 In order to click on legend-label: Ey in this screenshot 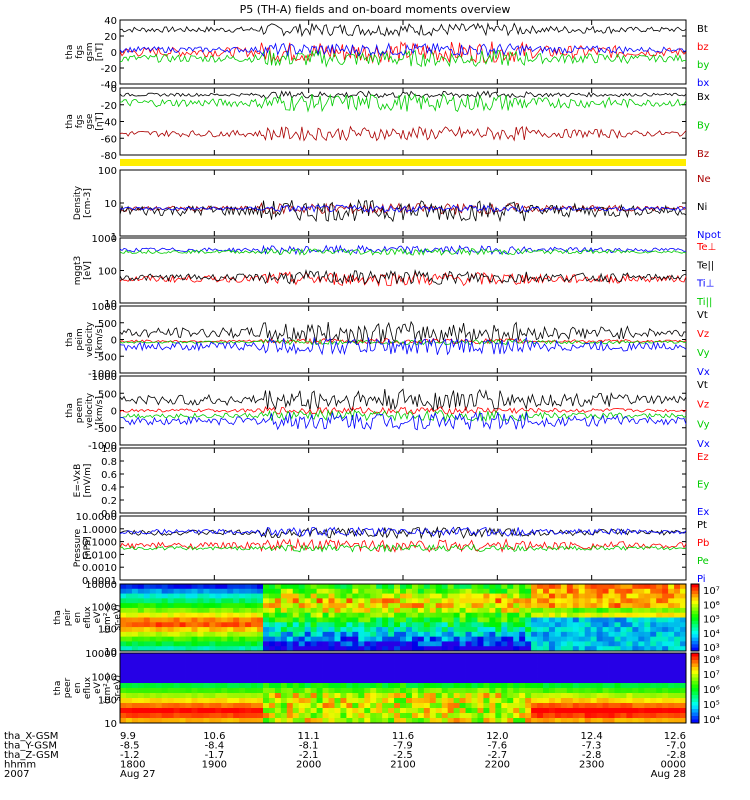, I will do `click(703, 485)`.